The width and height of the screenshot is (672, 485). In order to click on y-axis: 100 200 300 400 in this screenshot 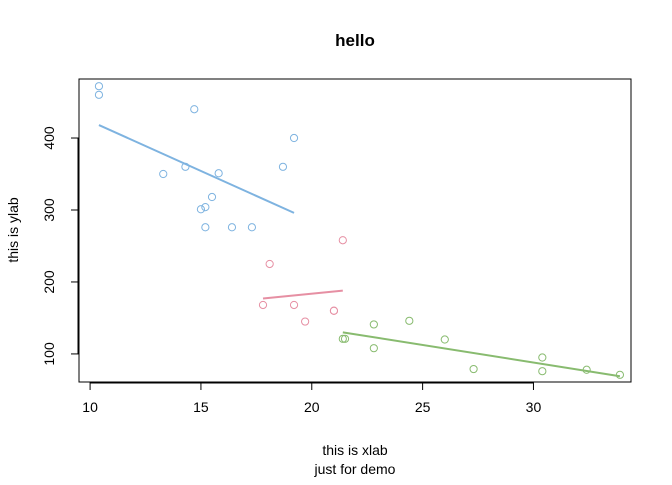, I will do `click(60, 246)`.